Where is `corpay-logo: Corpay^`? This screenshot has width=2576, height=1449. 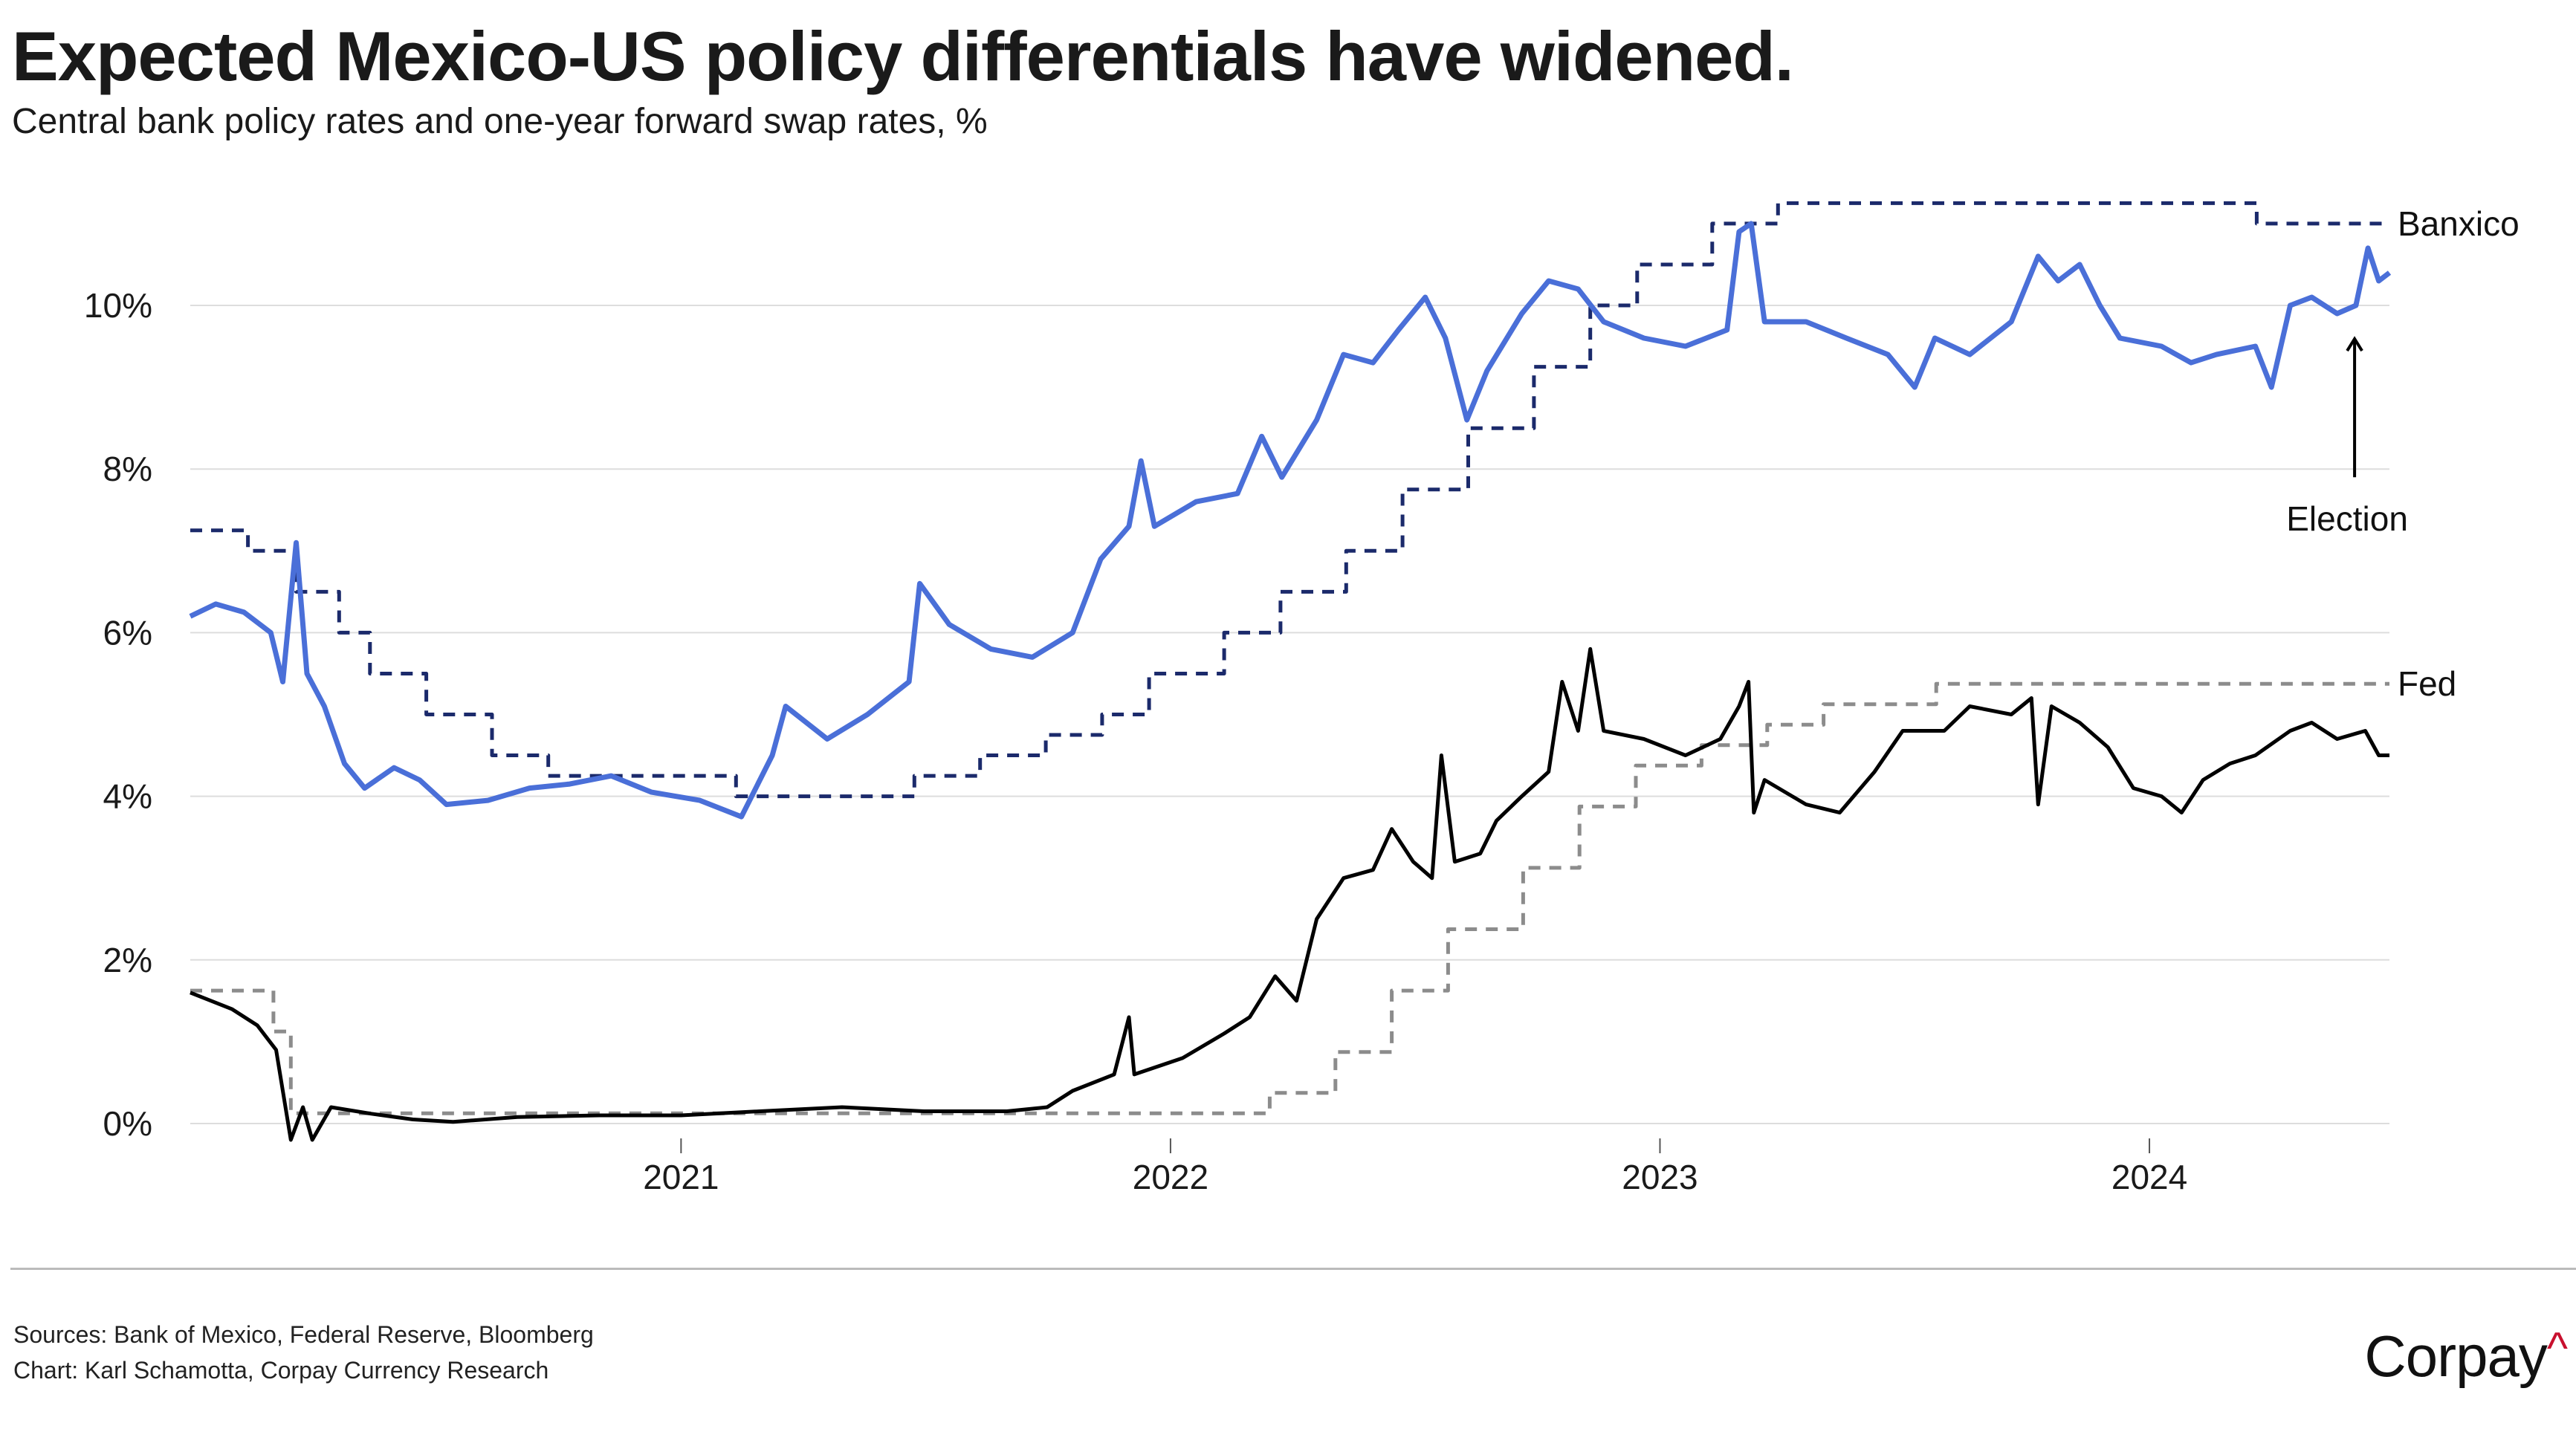
corpay-logo: Corpay^ is located at coordinates (2466, 1356).